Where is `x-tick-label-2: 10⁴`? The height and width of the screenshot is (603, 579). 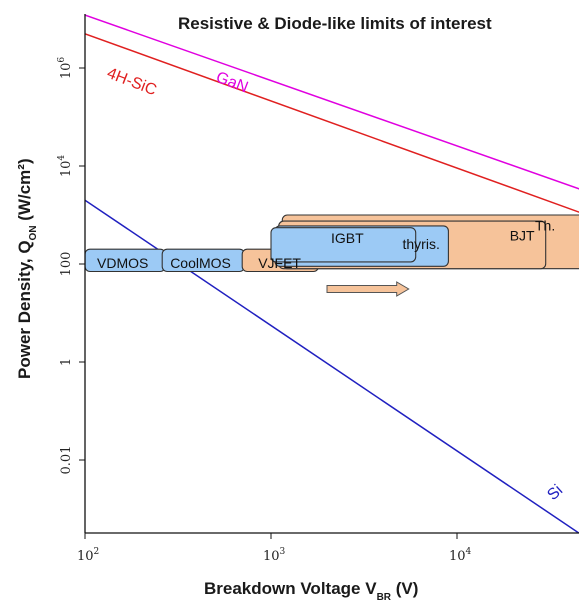 x-tick-label-2: 10⁴ is located at coordinates (460, 555).